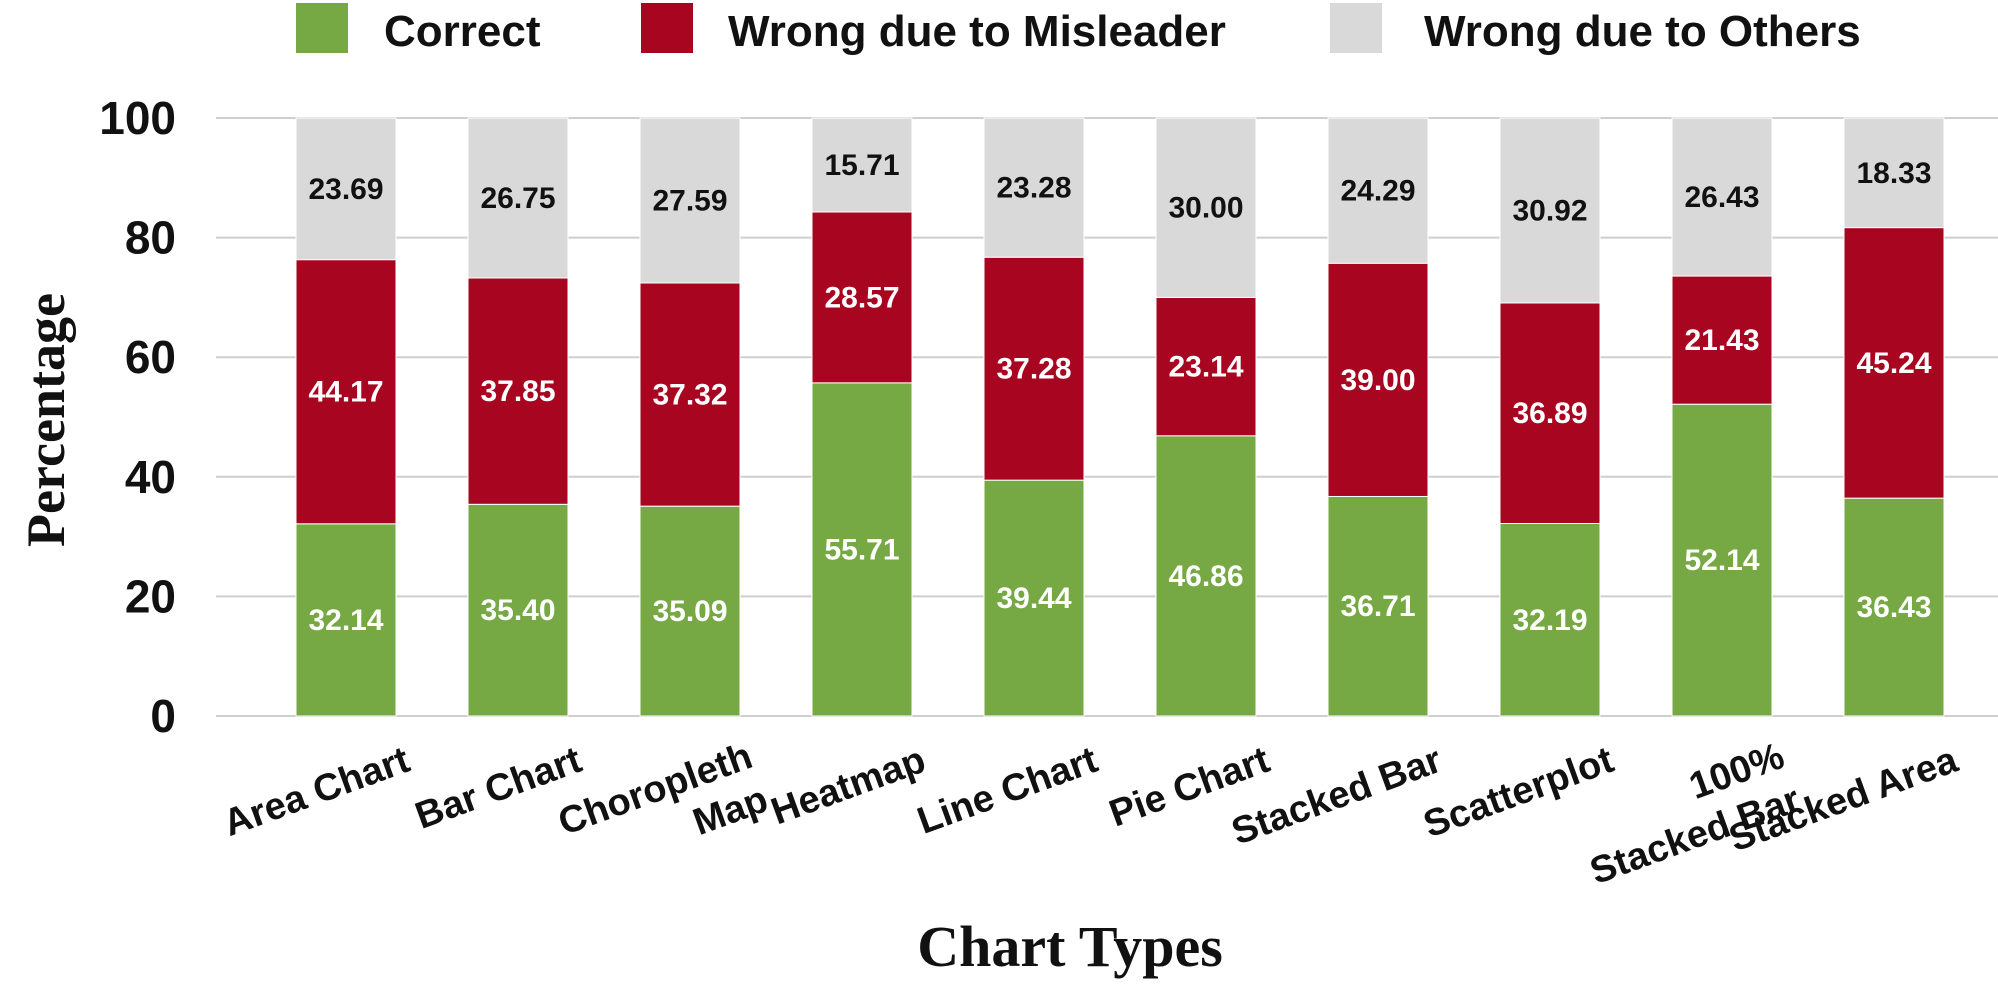 The height and width of the screenshot is (1002, 1998). I want to click on bar-group: 32.14 44.17 23.69, so click(346, 417).